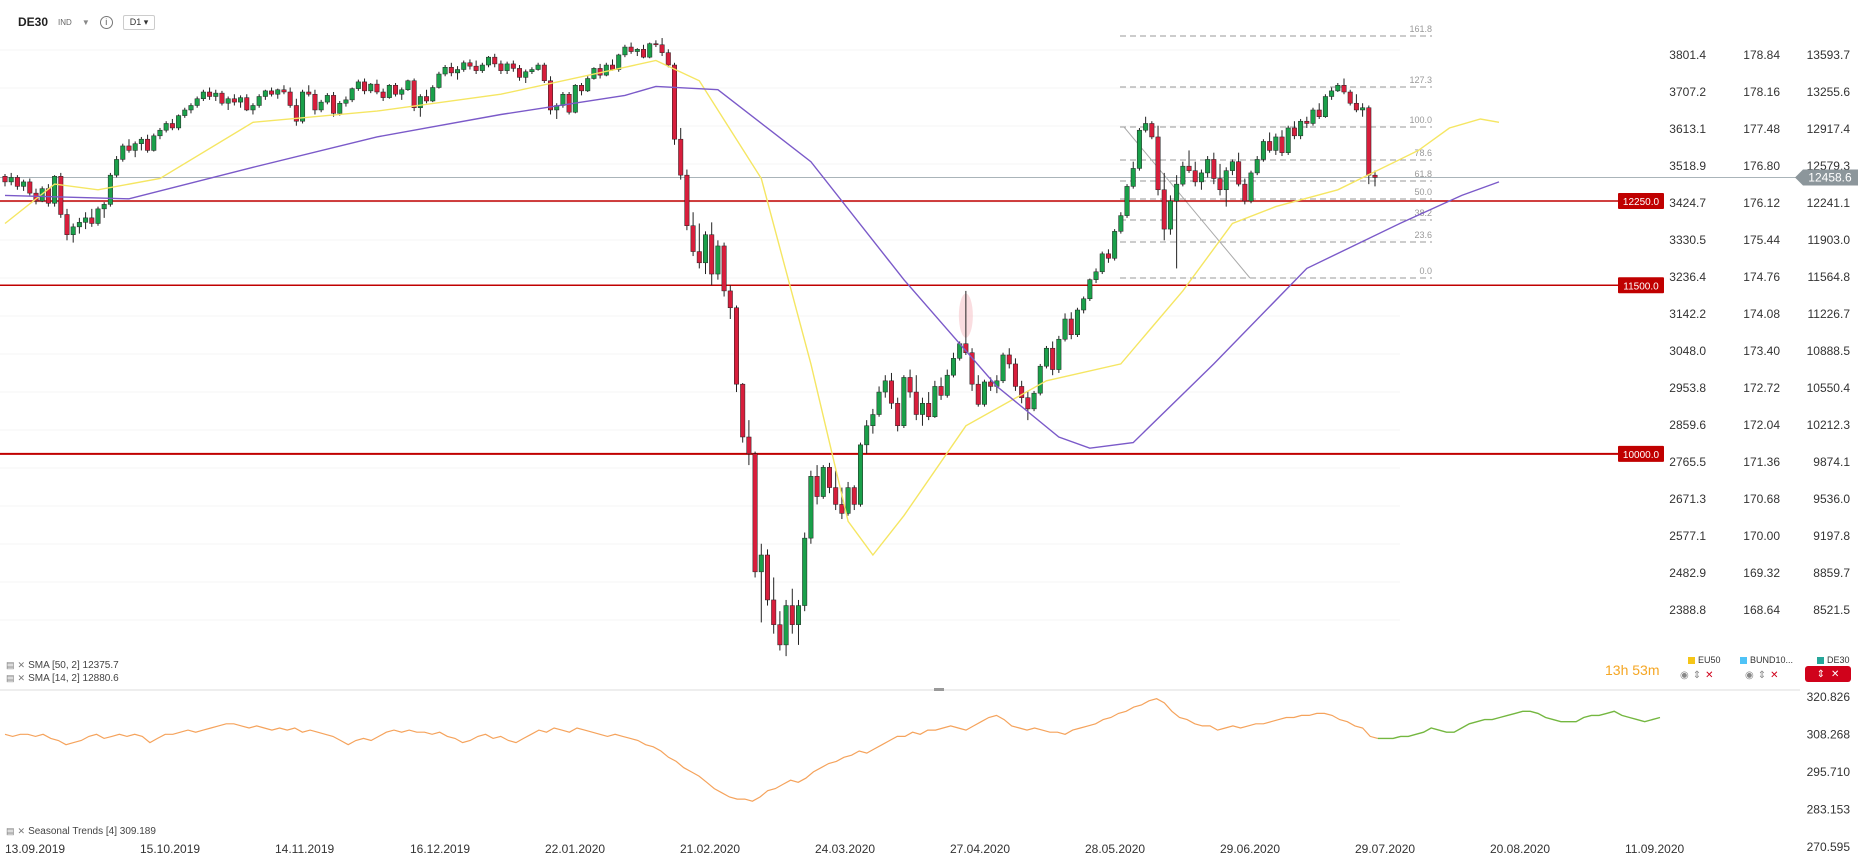  What do you see at coordinates (81, 831) in the screenshot?
I see `indicator-seasonal-label: ▤ ✕ Seasonal Trends [4] 309.189` at bounding box center [81, 831].